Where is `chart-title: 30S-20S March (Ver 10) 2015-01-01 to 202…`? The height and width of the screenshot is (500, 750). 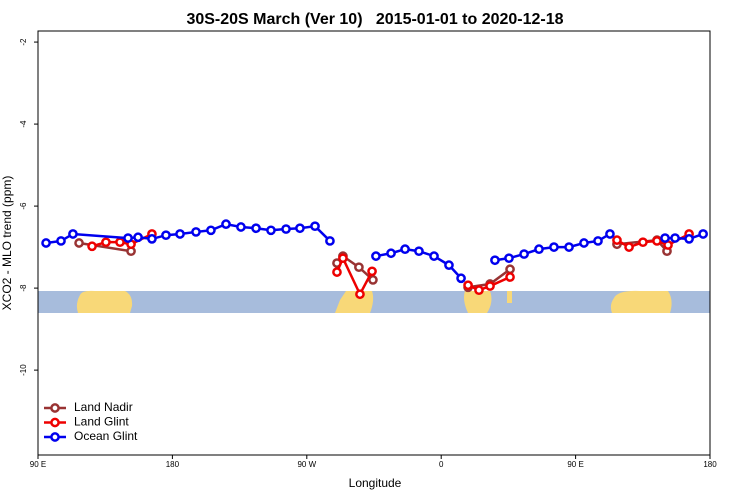
chart-title: 30S-20S March (Ver 10) 2015-01-01 to 202… is located at coordinates (374, 19).